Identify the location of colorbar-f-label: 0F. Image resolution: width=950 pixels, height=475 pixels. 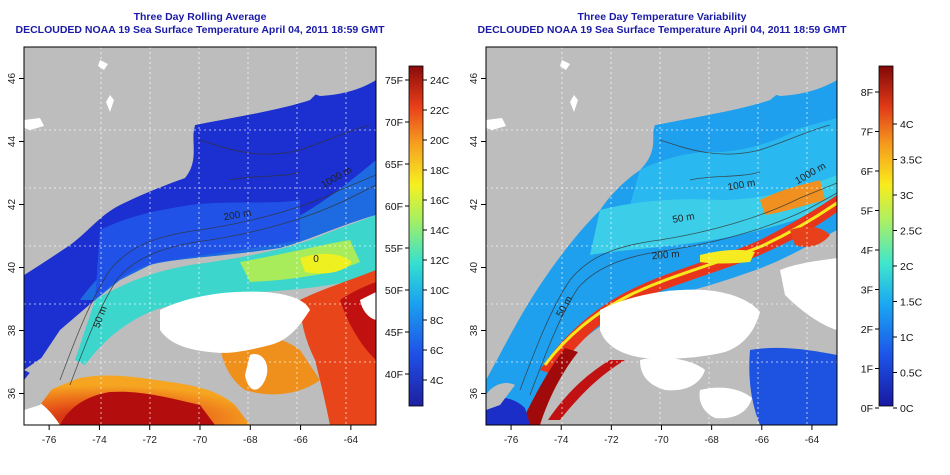
(867, 409).